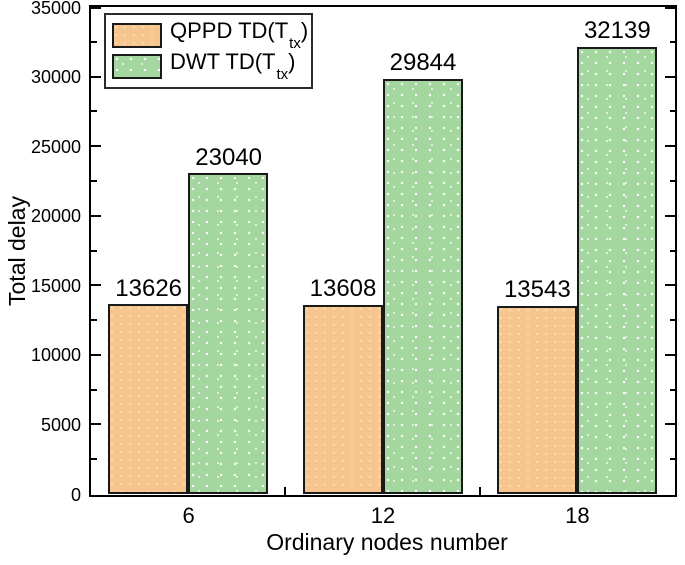 The width and height of the screenshot is (685, 565). I want to click on bar-value-label: 23040, so click(229, 157).